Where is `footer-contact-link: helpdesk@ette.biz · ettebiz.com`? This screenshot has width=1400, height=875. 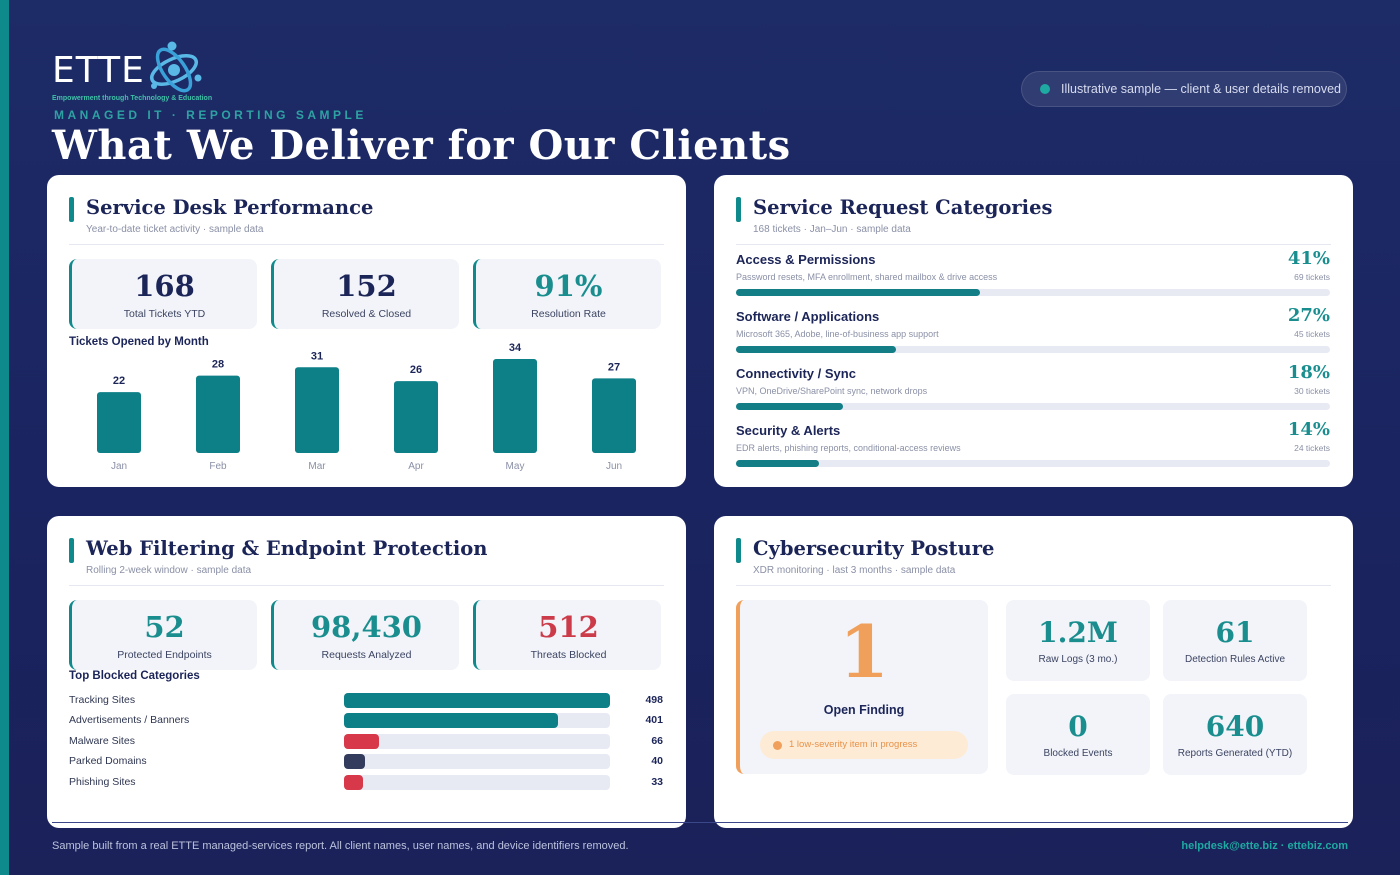 footer-contact-link: helpdesk@ette.biz · ettebiz.com is located at coordinates (1264, 846).